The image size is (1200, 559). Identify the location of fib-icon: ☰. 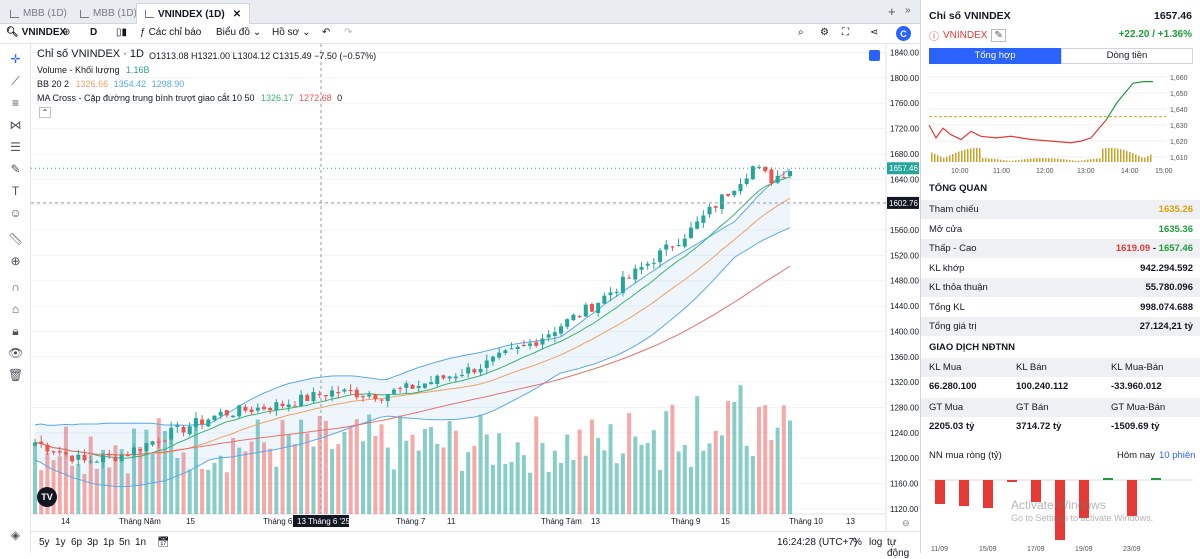
(15, 147).